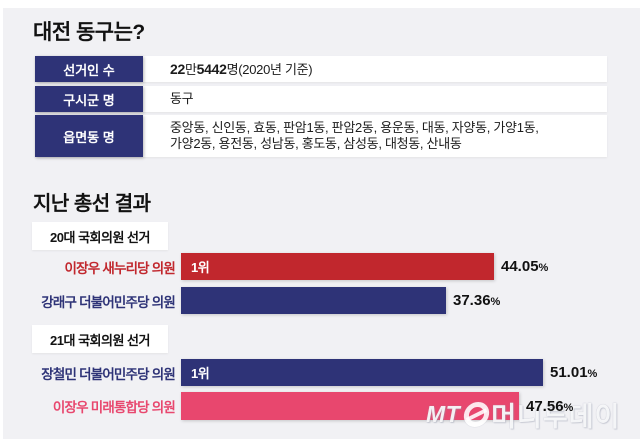  Describe the element at coordinates (100, 339) in the screenshot. I see `election-21-title-box: 21대 국회의원 선거` at that location.